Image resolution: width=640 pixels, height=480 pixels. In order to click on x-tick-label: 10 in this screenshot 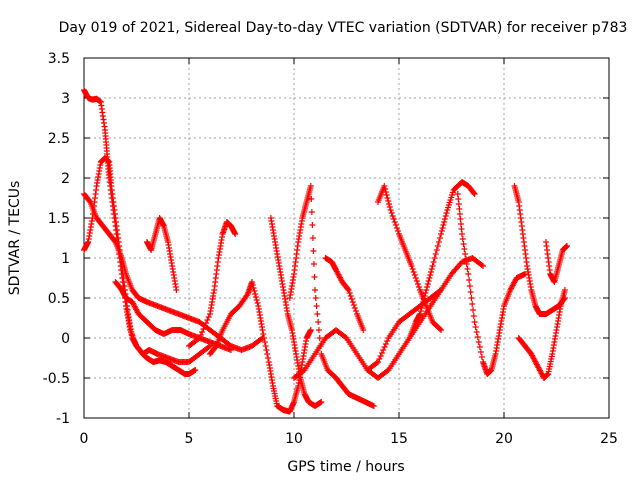, I will do `click(294, 439)`.